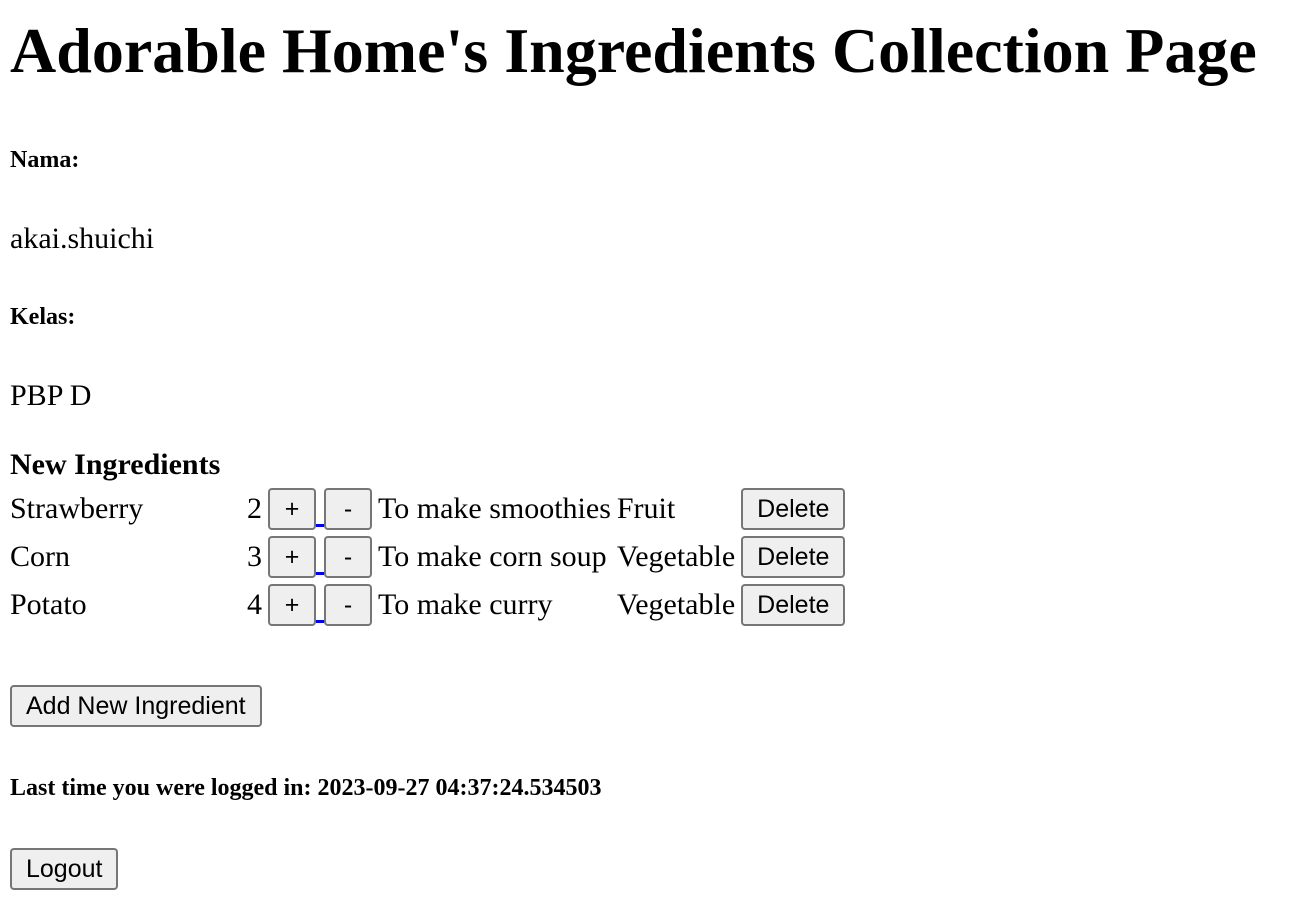 The width and height of the screenshot is (1294, 918). What do you see at coordinates (136, 706) in the screenshot?
I see `add-ingredient-button: Add New Ingredient` at bounding box center [136, 706].